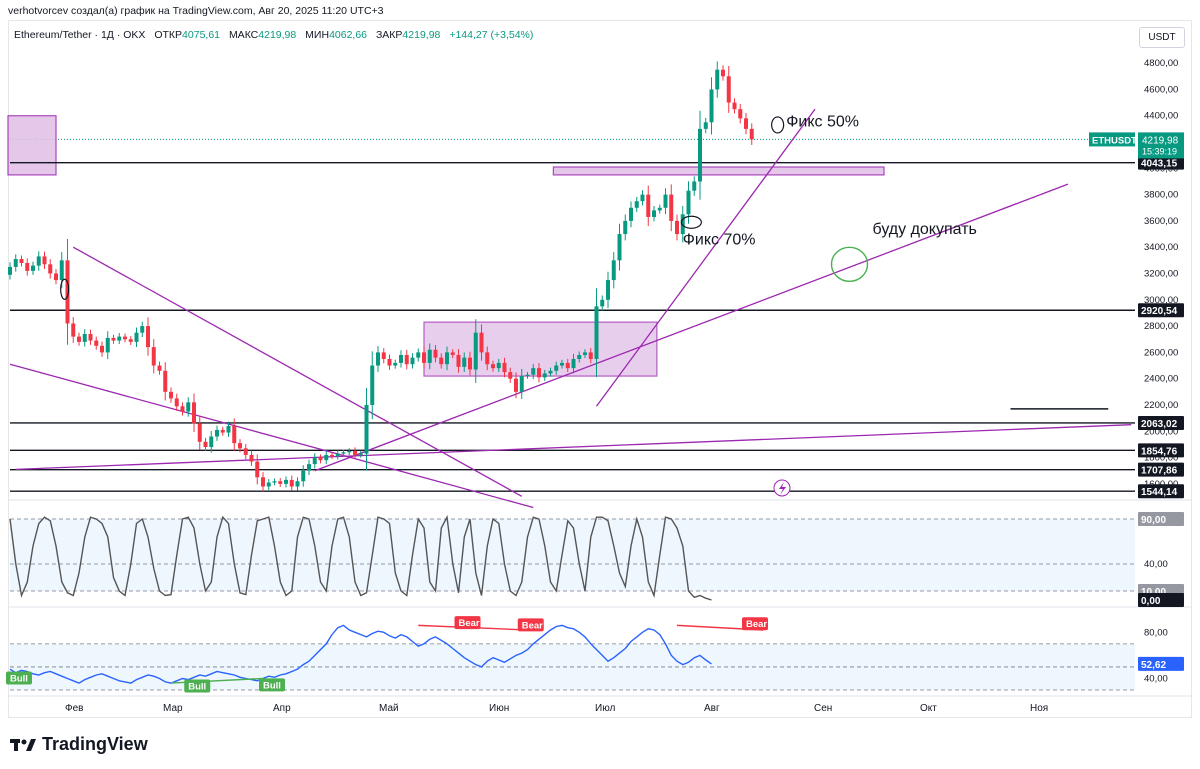 Image resolution: width=1200 pixels, height=769 pixels. I want to click on x-tick-label: Сен, so click(823, 708).